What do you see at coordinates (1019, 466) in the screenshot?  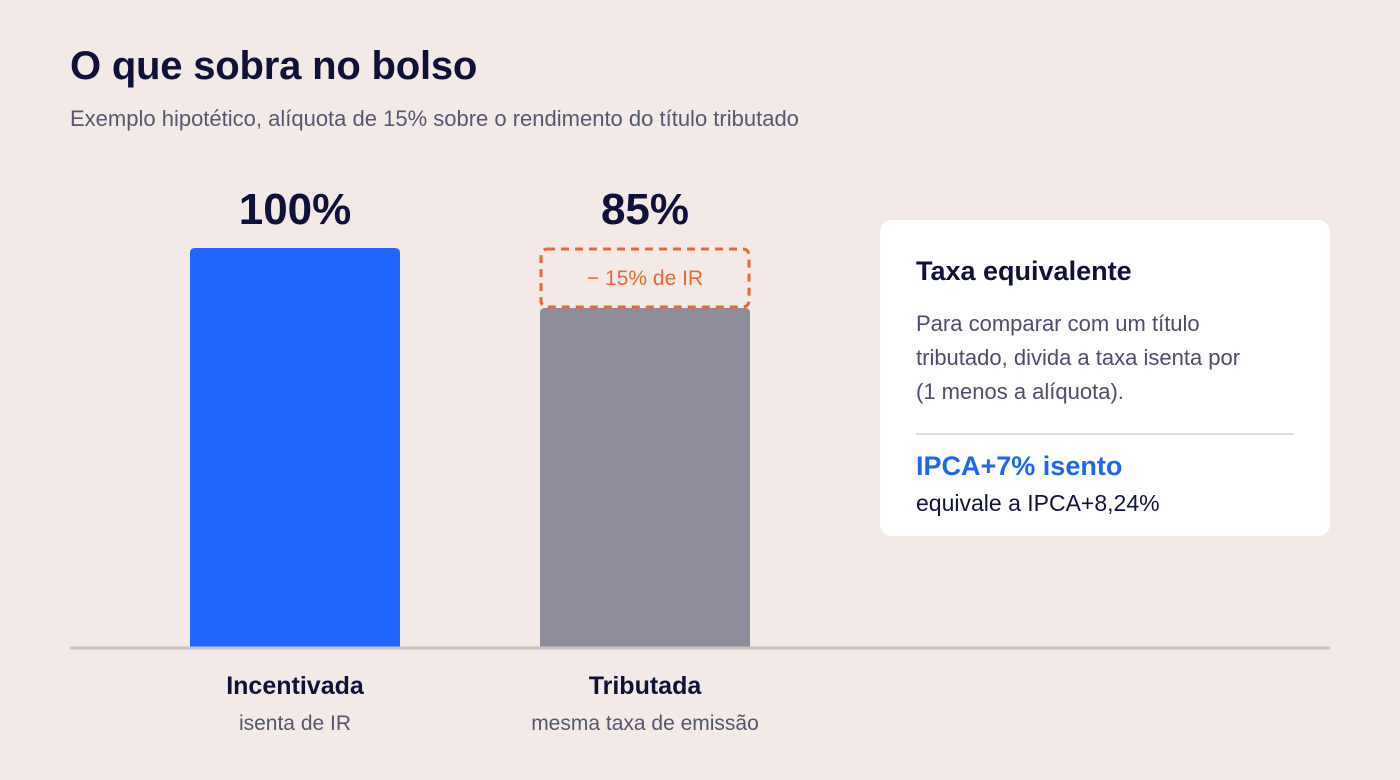 I see `card-highlight: IPCA+7% isento` at bounding box center [1019, 466].